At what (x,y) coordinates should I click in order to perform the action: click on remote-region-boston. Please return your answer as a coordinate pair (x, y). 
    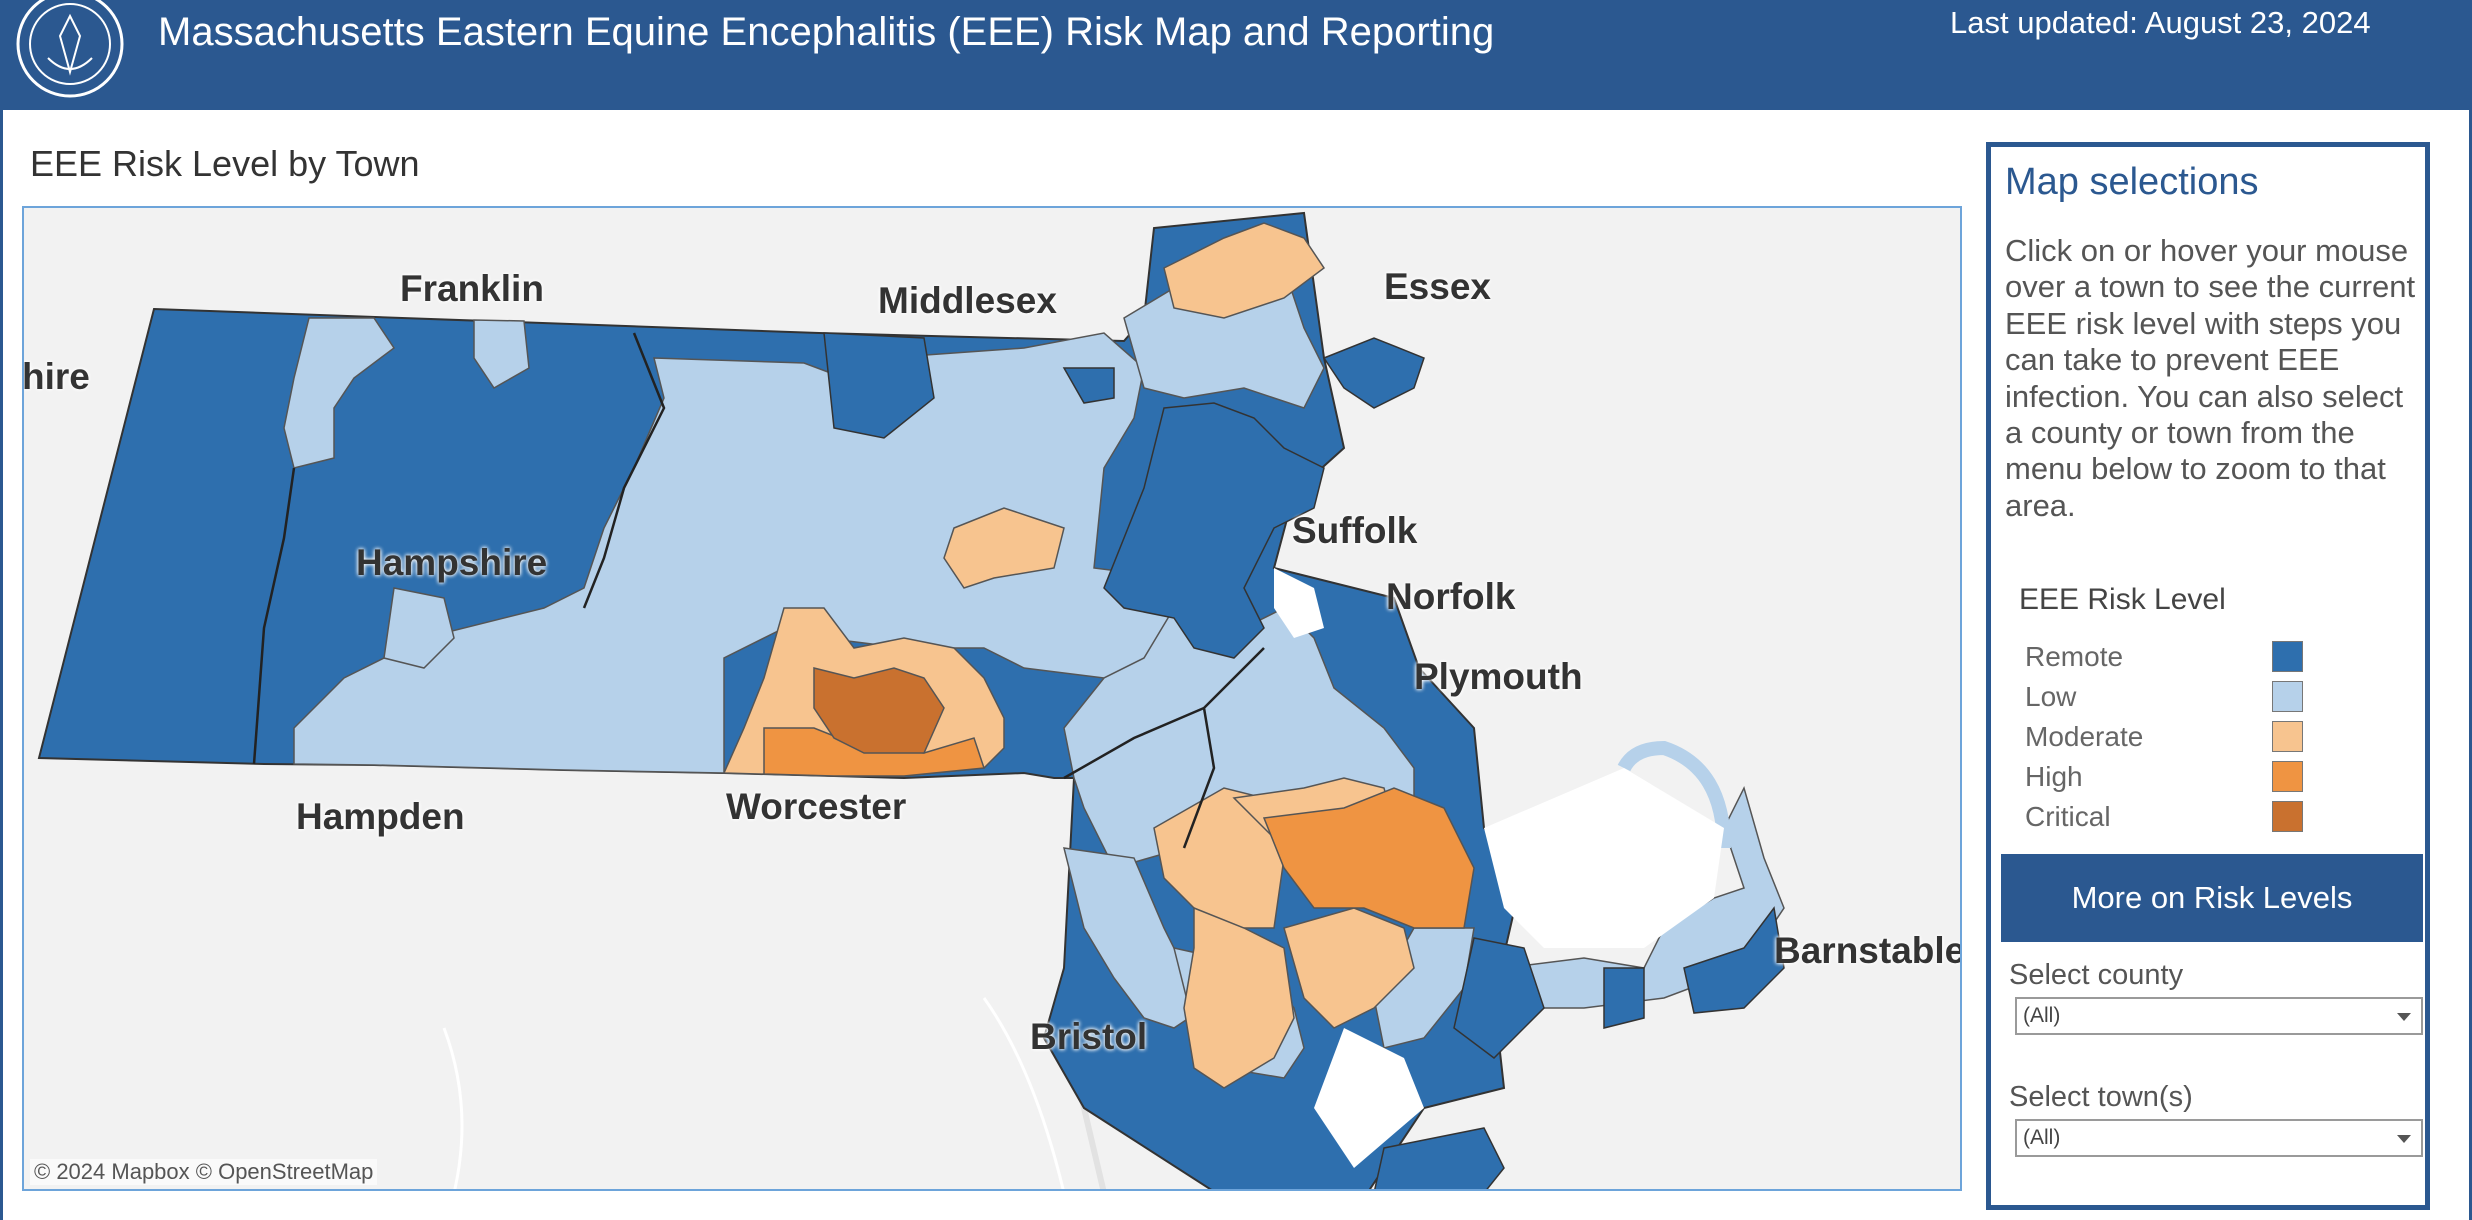
    Looking at the image, I should click on (1214, 530).